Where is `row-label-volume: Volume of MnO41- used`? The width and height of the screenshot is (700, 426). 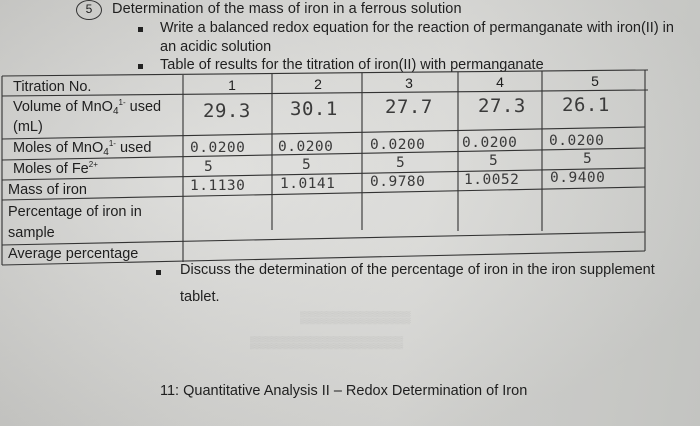
row-label-volume: Volume of MnO41- used is located at coordinates (87, 107).